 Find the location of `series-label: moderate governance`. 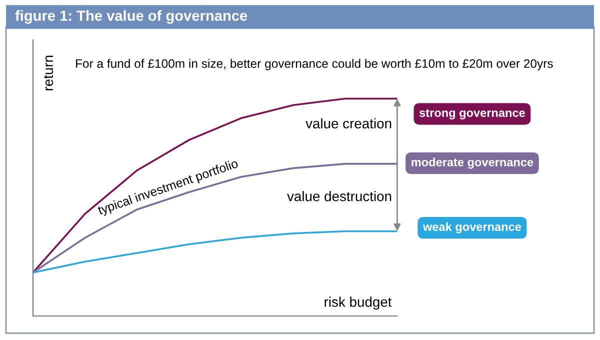

series-label: moderate governance is located at coordinates (473, 163).